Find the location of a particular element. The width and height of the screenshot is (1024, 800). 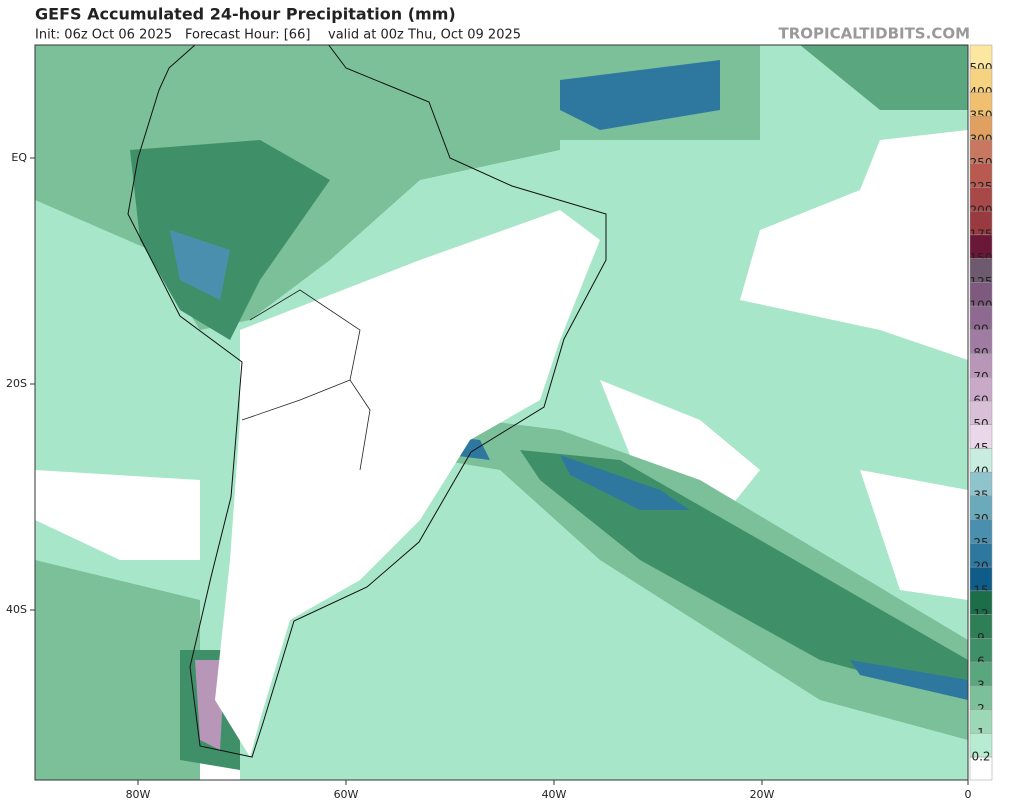

colorbar-label: 6 is located at coordinates (981, 662).